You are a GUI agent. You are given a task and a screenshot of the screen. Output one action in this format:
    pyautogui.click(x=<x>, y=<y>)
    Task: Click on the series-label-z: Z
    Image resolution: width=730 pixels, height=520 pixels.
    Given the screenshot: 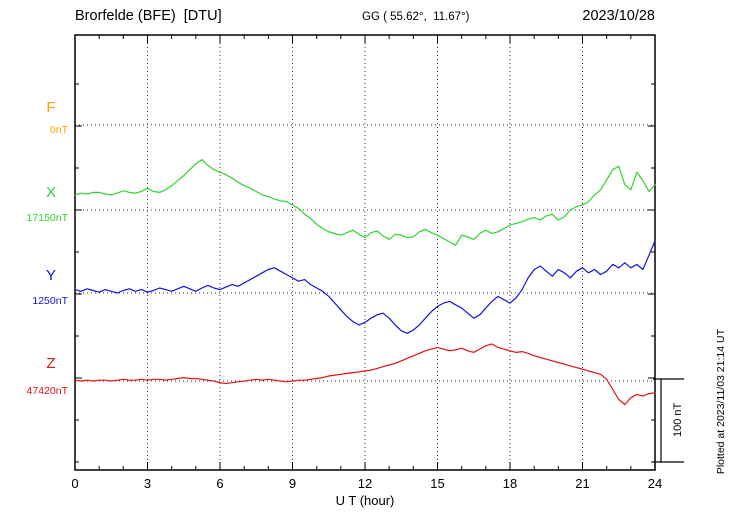 What is the action you would take?
    pyautogui.click(x=51, y=363)
    